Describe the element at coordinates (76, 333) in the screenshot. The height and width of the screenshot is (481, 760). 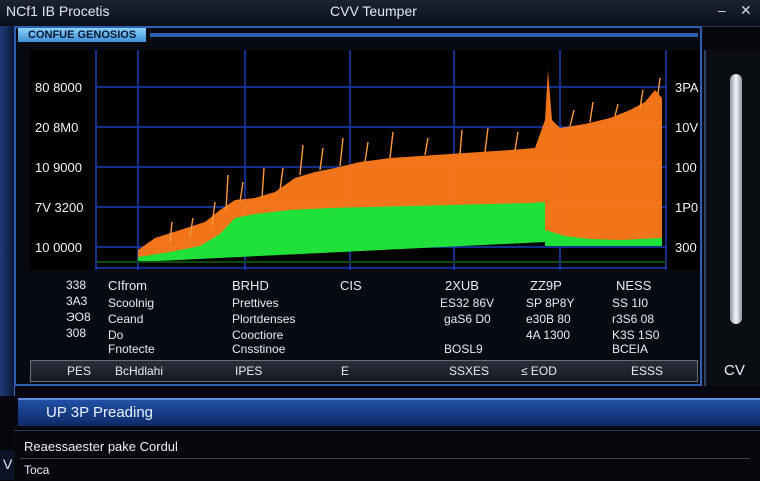
I see `row-label-4: 308` at that location.